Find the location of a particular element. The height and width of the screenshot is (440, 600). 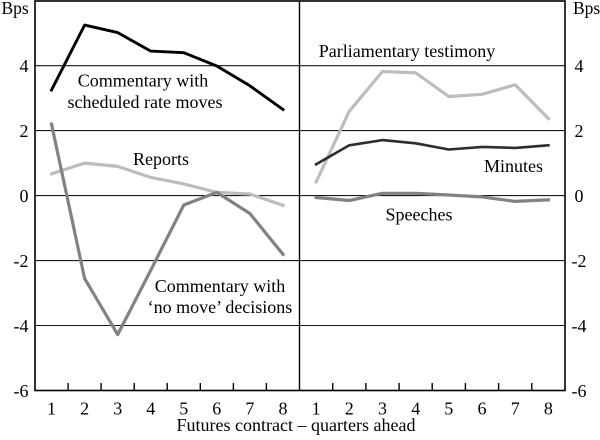

svg-text: Parliamentary testimony is located at coordinates (407, 51).